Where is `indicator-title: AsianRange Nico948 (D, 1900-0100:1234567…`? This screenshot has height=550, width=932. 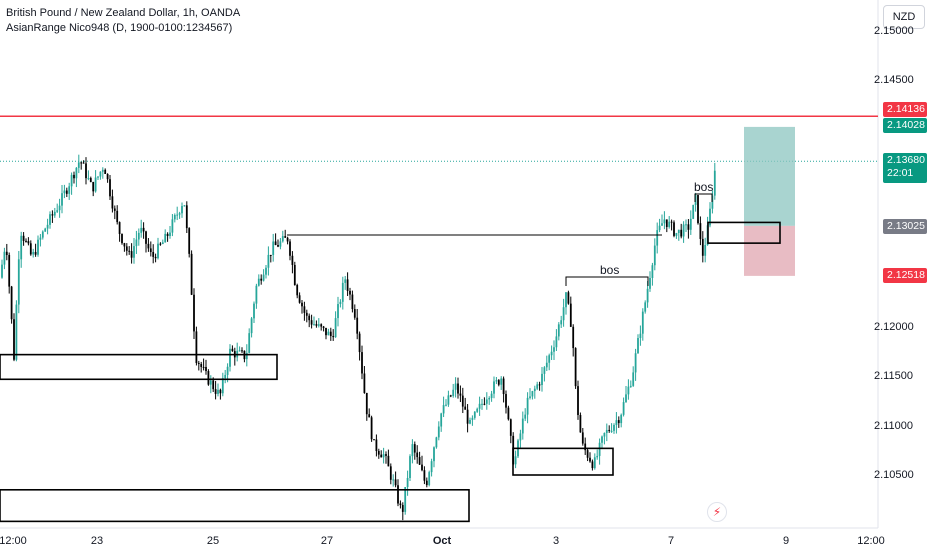
indicator-title: AsianRange Nico948 (D, 1900-0100:1234567… is located at coordinates (119, 28).